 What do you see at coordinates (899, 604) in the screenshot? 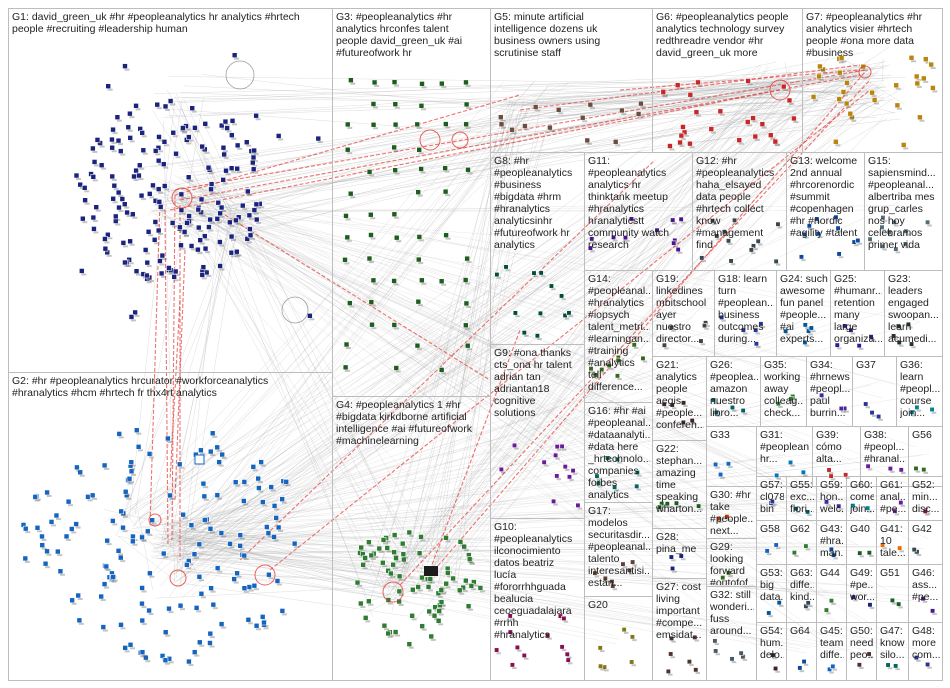
I see `node-g51` at bounding box center [899, 604].